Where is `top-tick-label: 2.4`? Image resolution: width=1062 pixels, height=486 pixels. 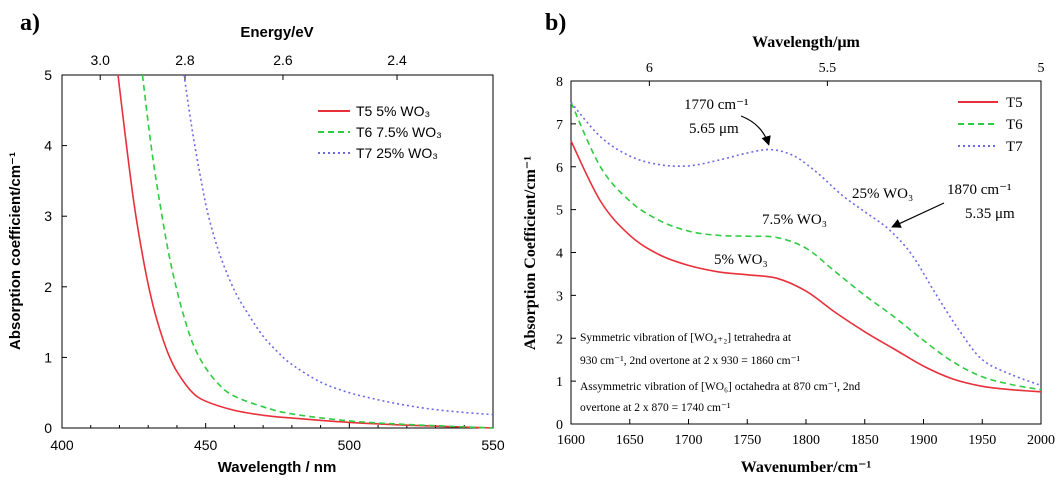
top-tick-label: 2.4 is located at coordinates (397, 60).